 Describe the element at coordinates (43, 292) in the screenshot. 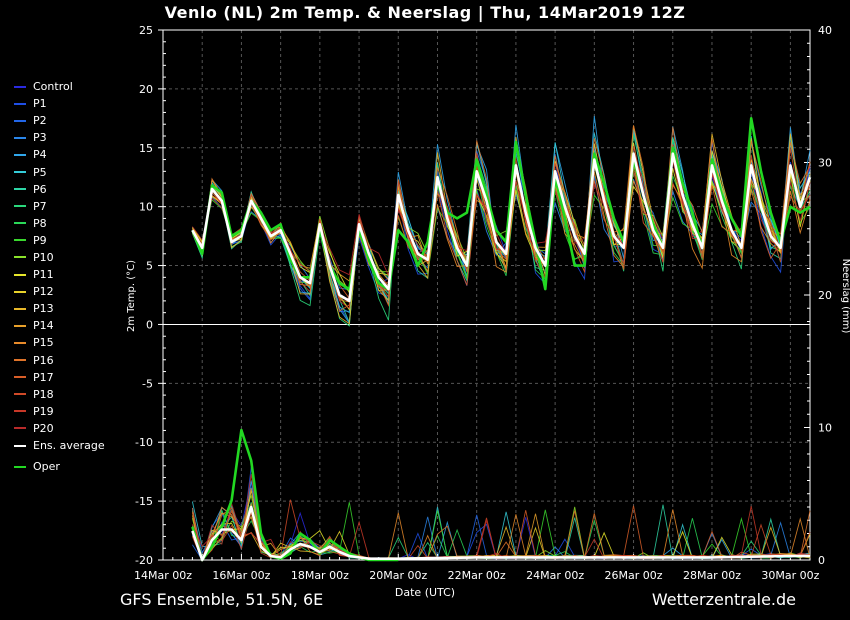

I see `legend-label: P12` at that location.